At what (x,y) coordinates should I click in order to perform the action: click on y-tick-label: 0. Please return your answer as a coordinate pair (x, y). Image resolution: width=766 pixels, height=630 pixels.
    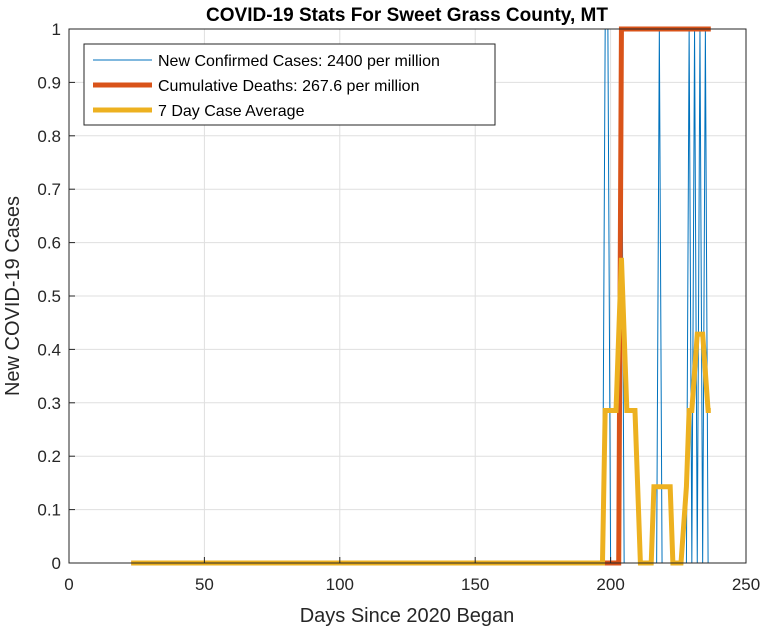
    Looking at the image, I should click on (56, 563).